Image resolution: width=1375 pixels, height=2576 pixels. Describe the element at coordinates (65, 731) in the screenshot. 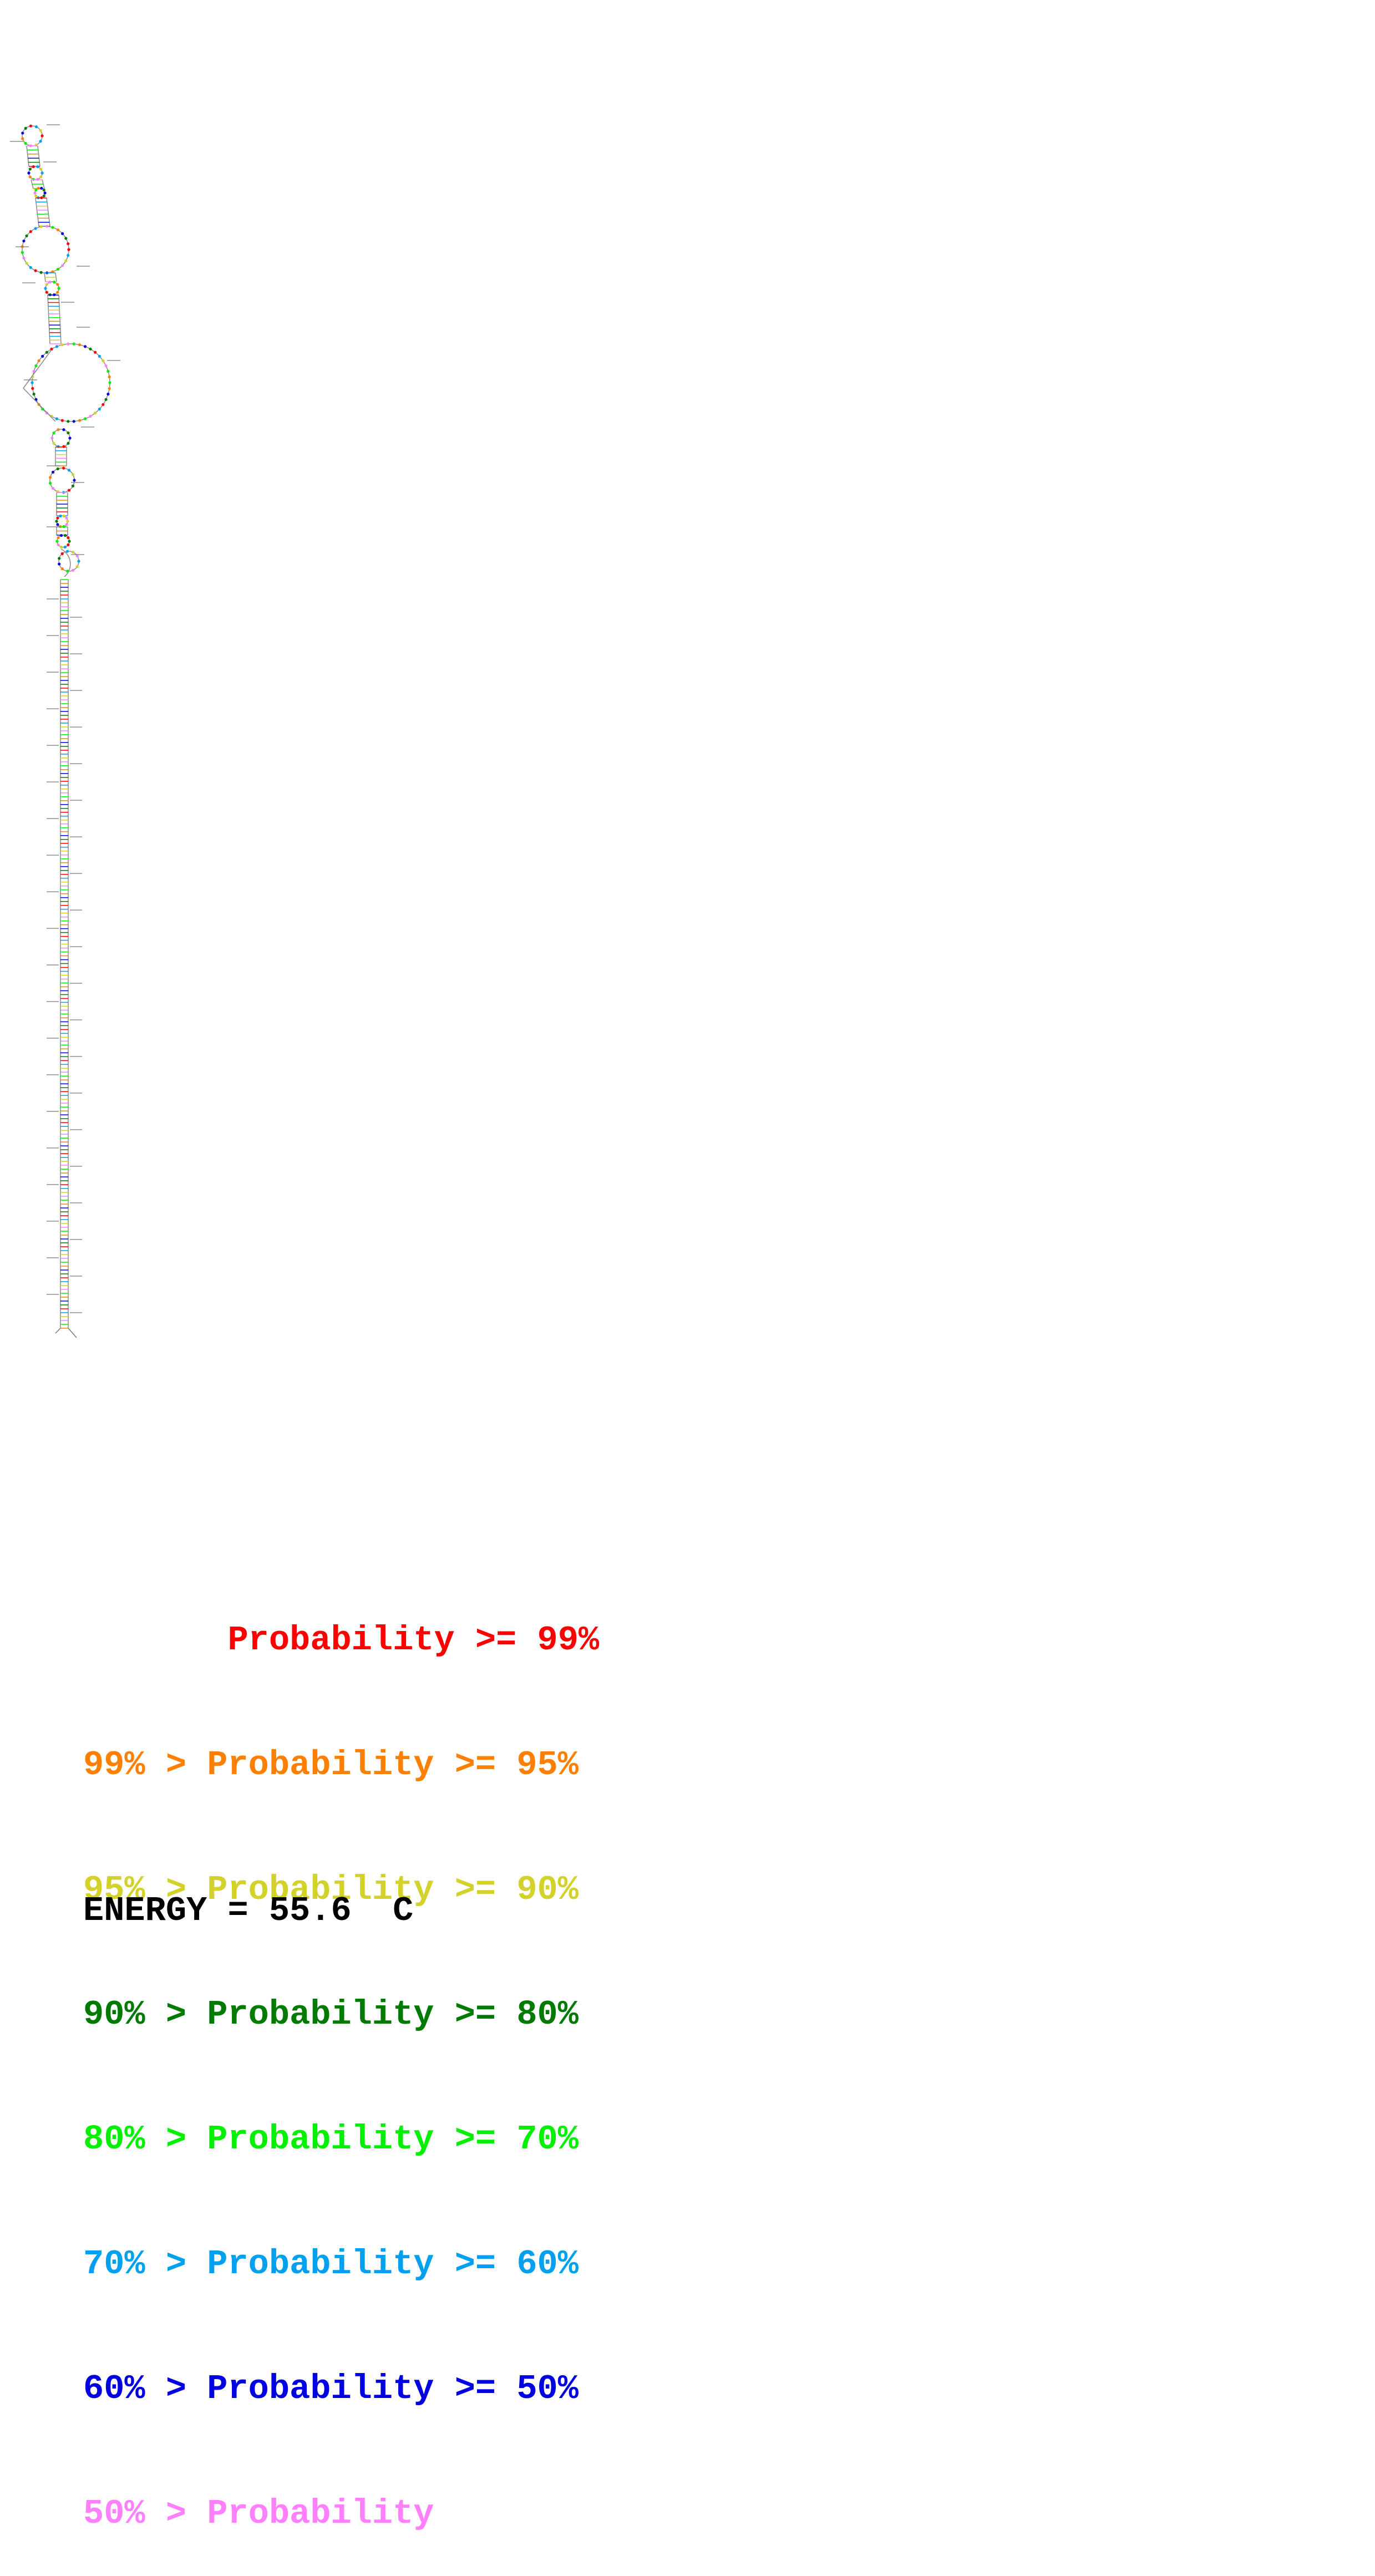

I see `rna-structure` at that location.